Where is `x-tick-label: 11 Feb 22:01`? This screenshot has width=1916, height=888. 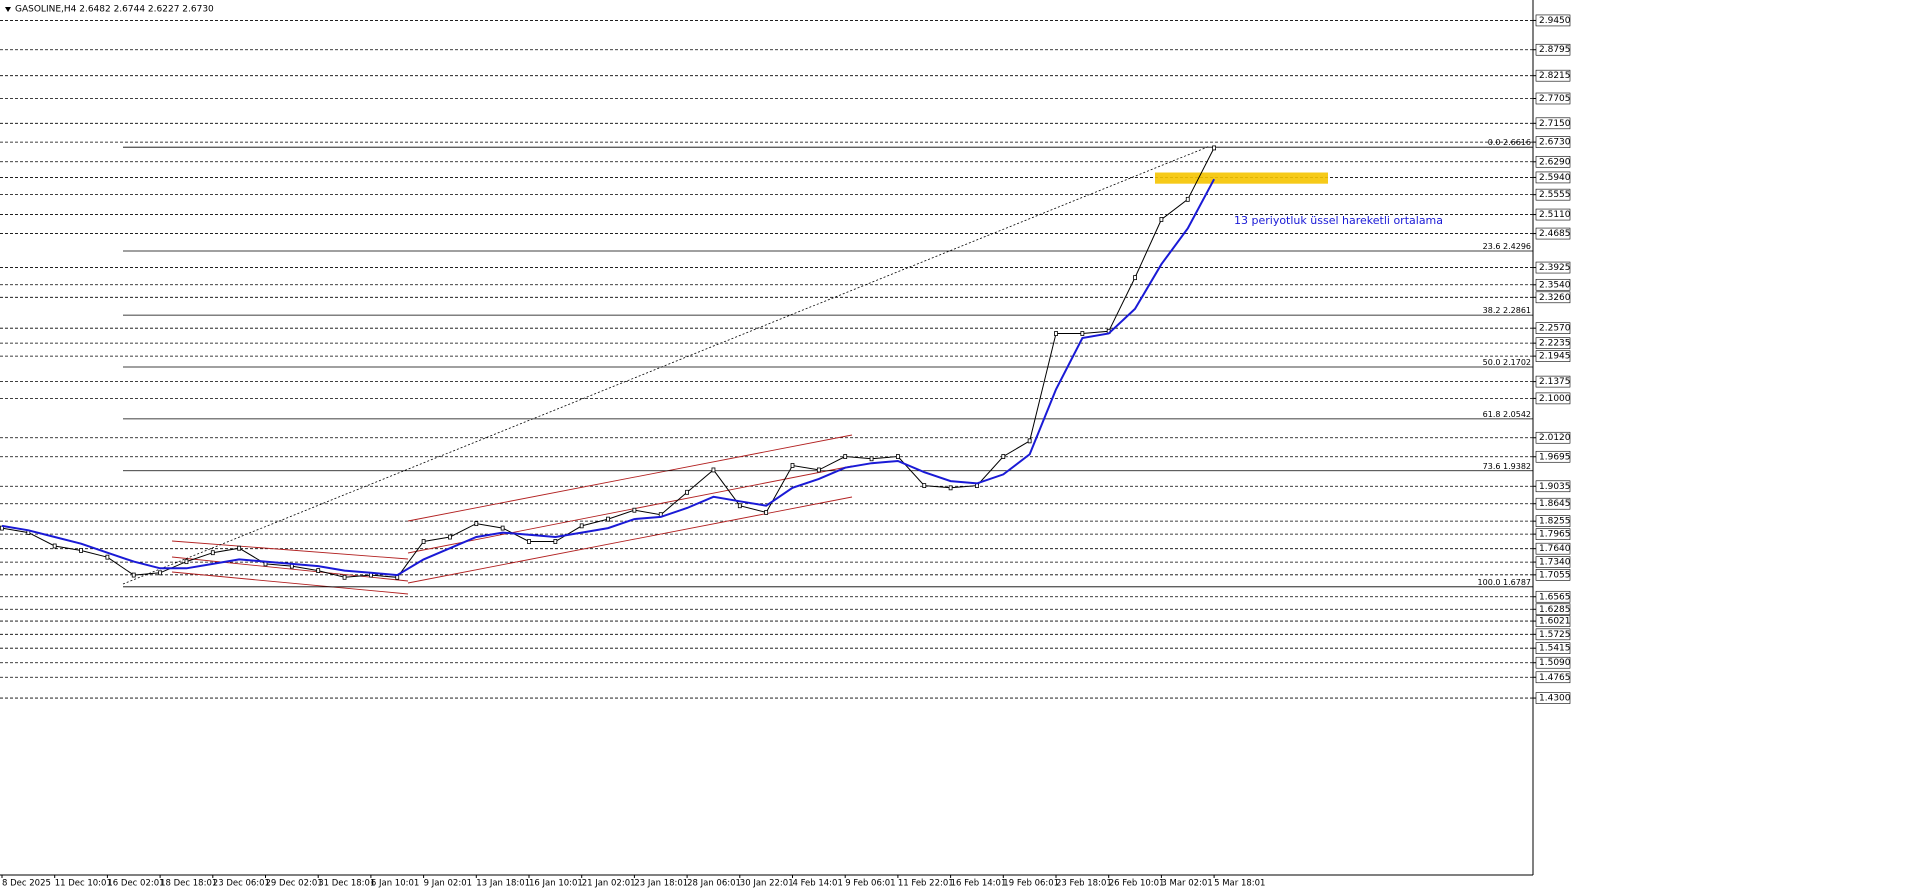 x-tick-label: 11 Feb 22:01 is located at coordinates (926, 883).